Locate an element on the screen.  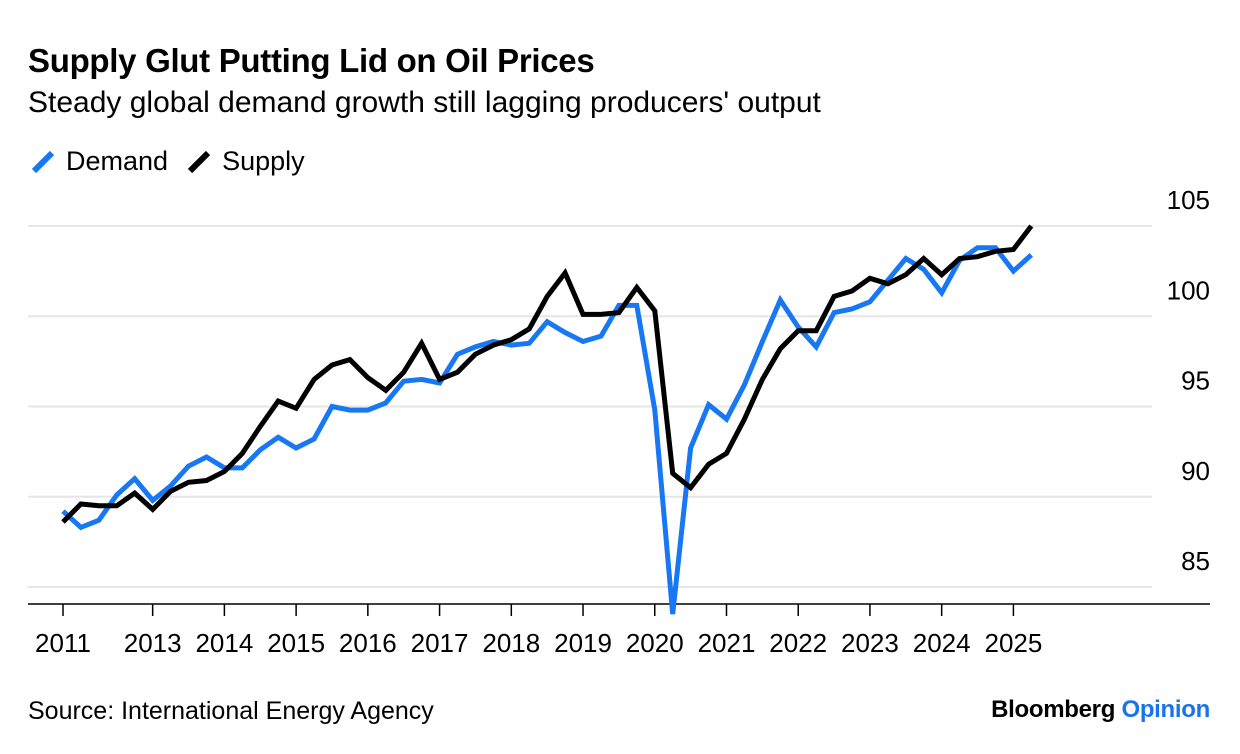
y-tick-label-95: 95 is located at coordinates (1195, 381).